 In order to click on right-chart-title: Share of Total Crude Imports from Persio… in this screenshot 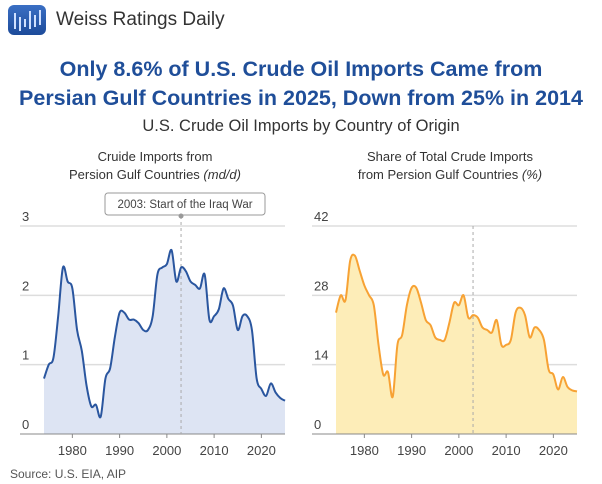, I will do `click(450, 166)`.